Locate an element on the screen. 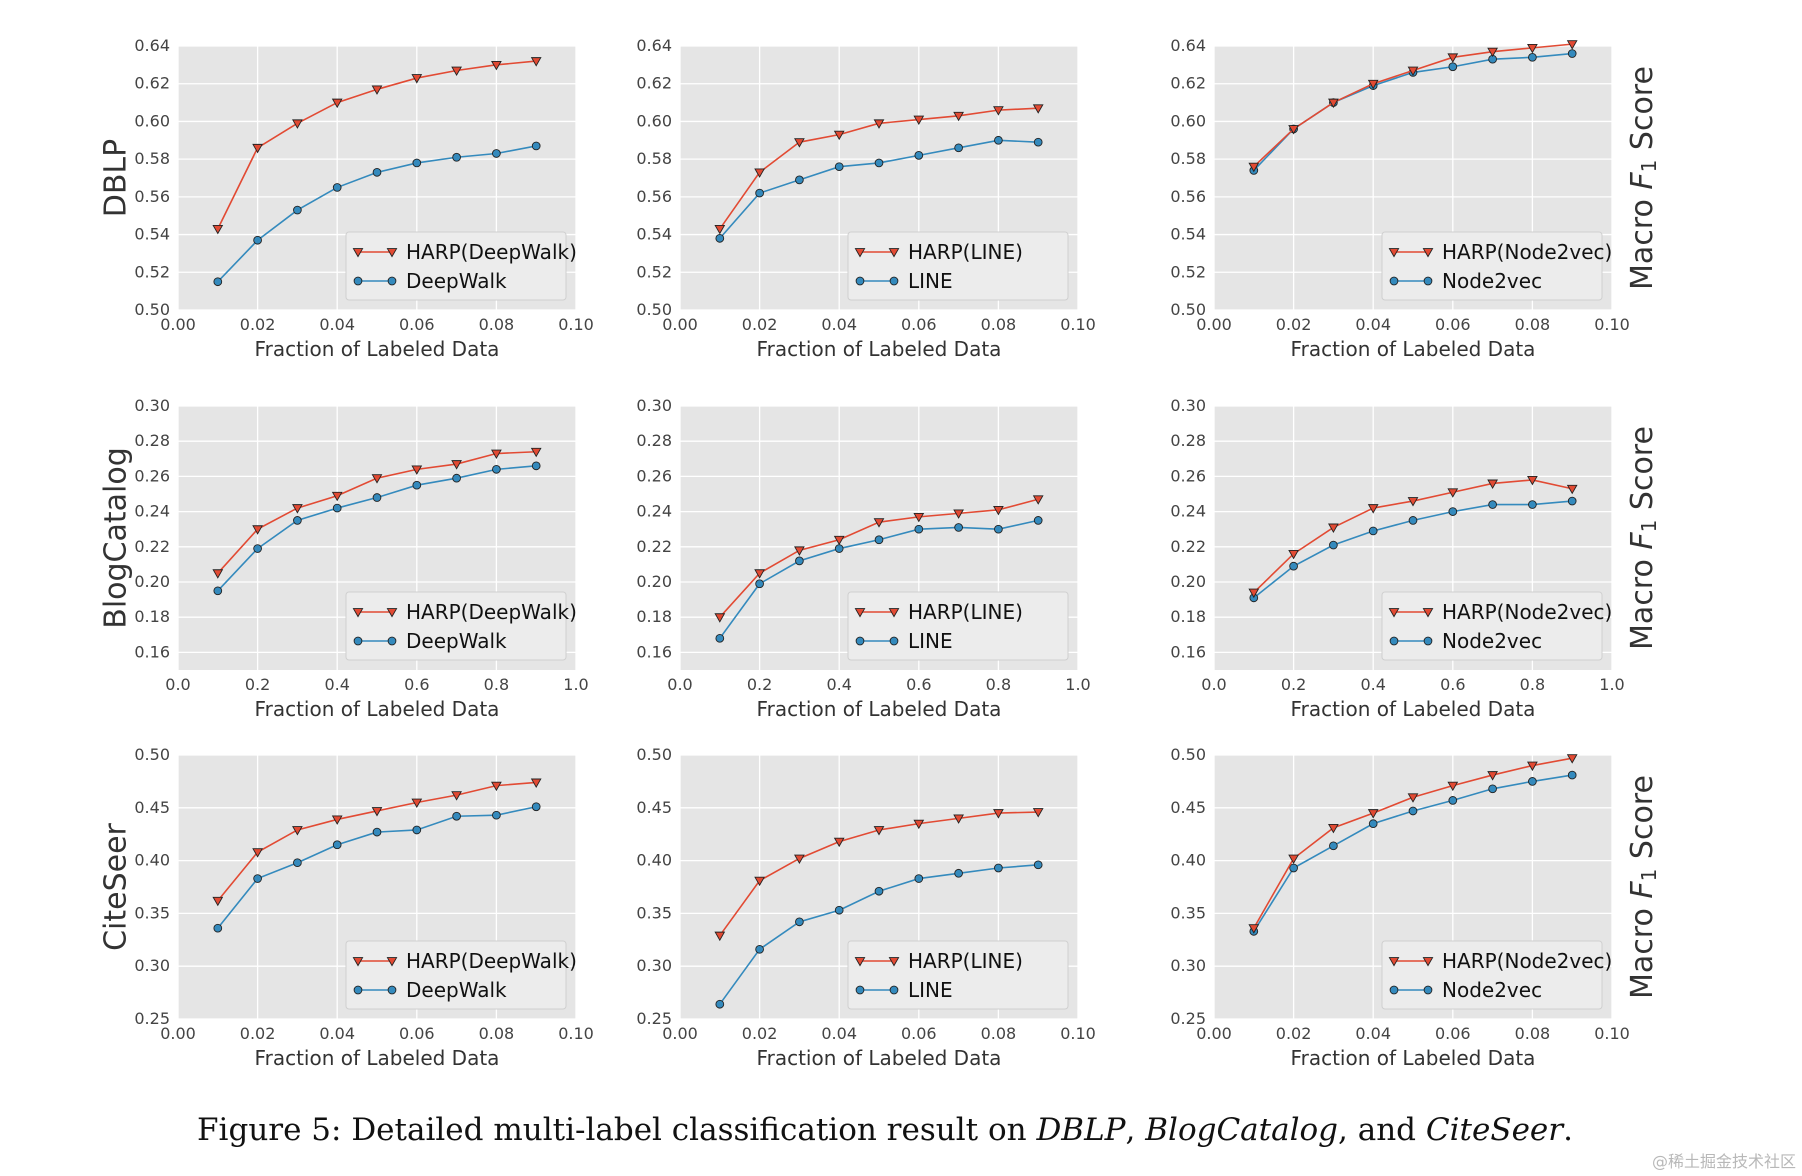 The image size is (1802, 1176). y-tick-label: 0.40 is located at coordinates (152, 860).